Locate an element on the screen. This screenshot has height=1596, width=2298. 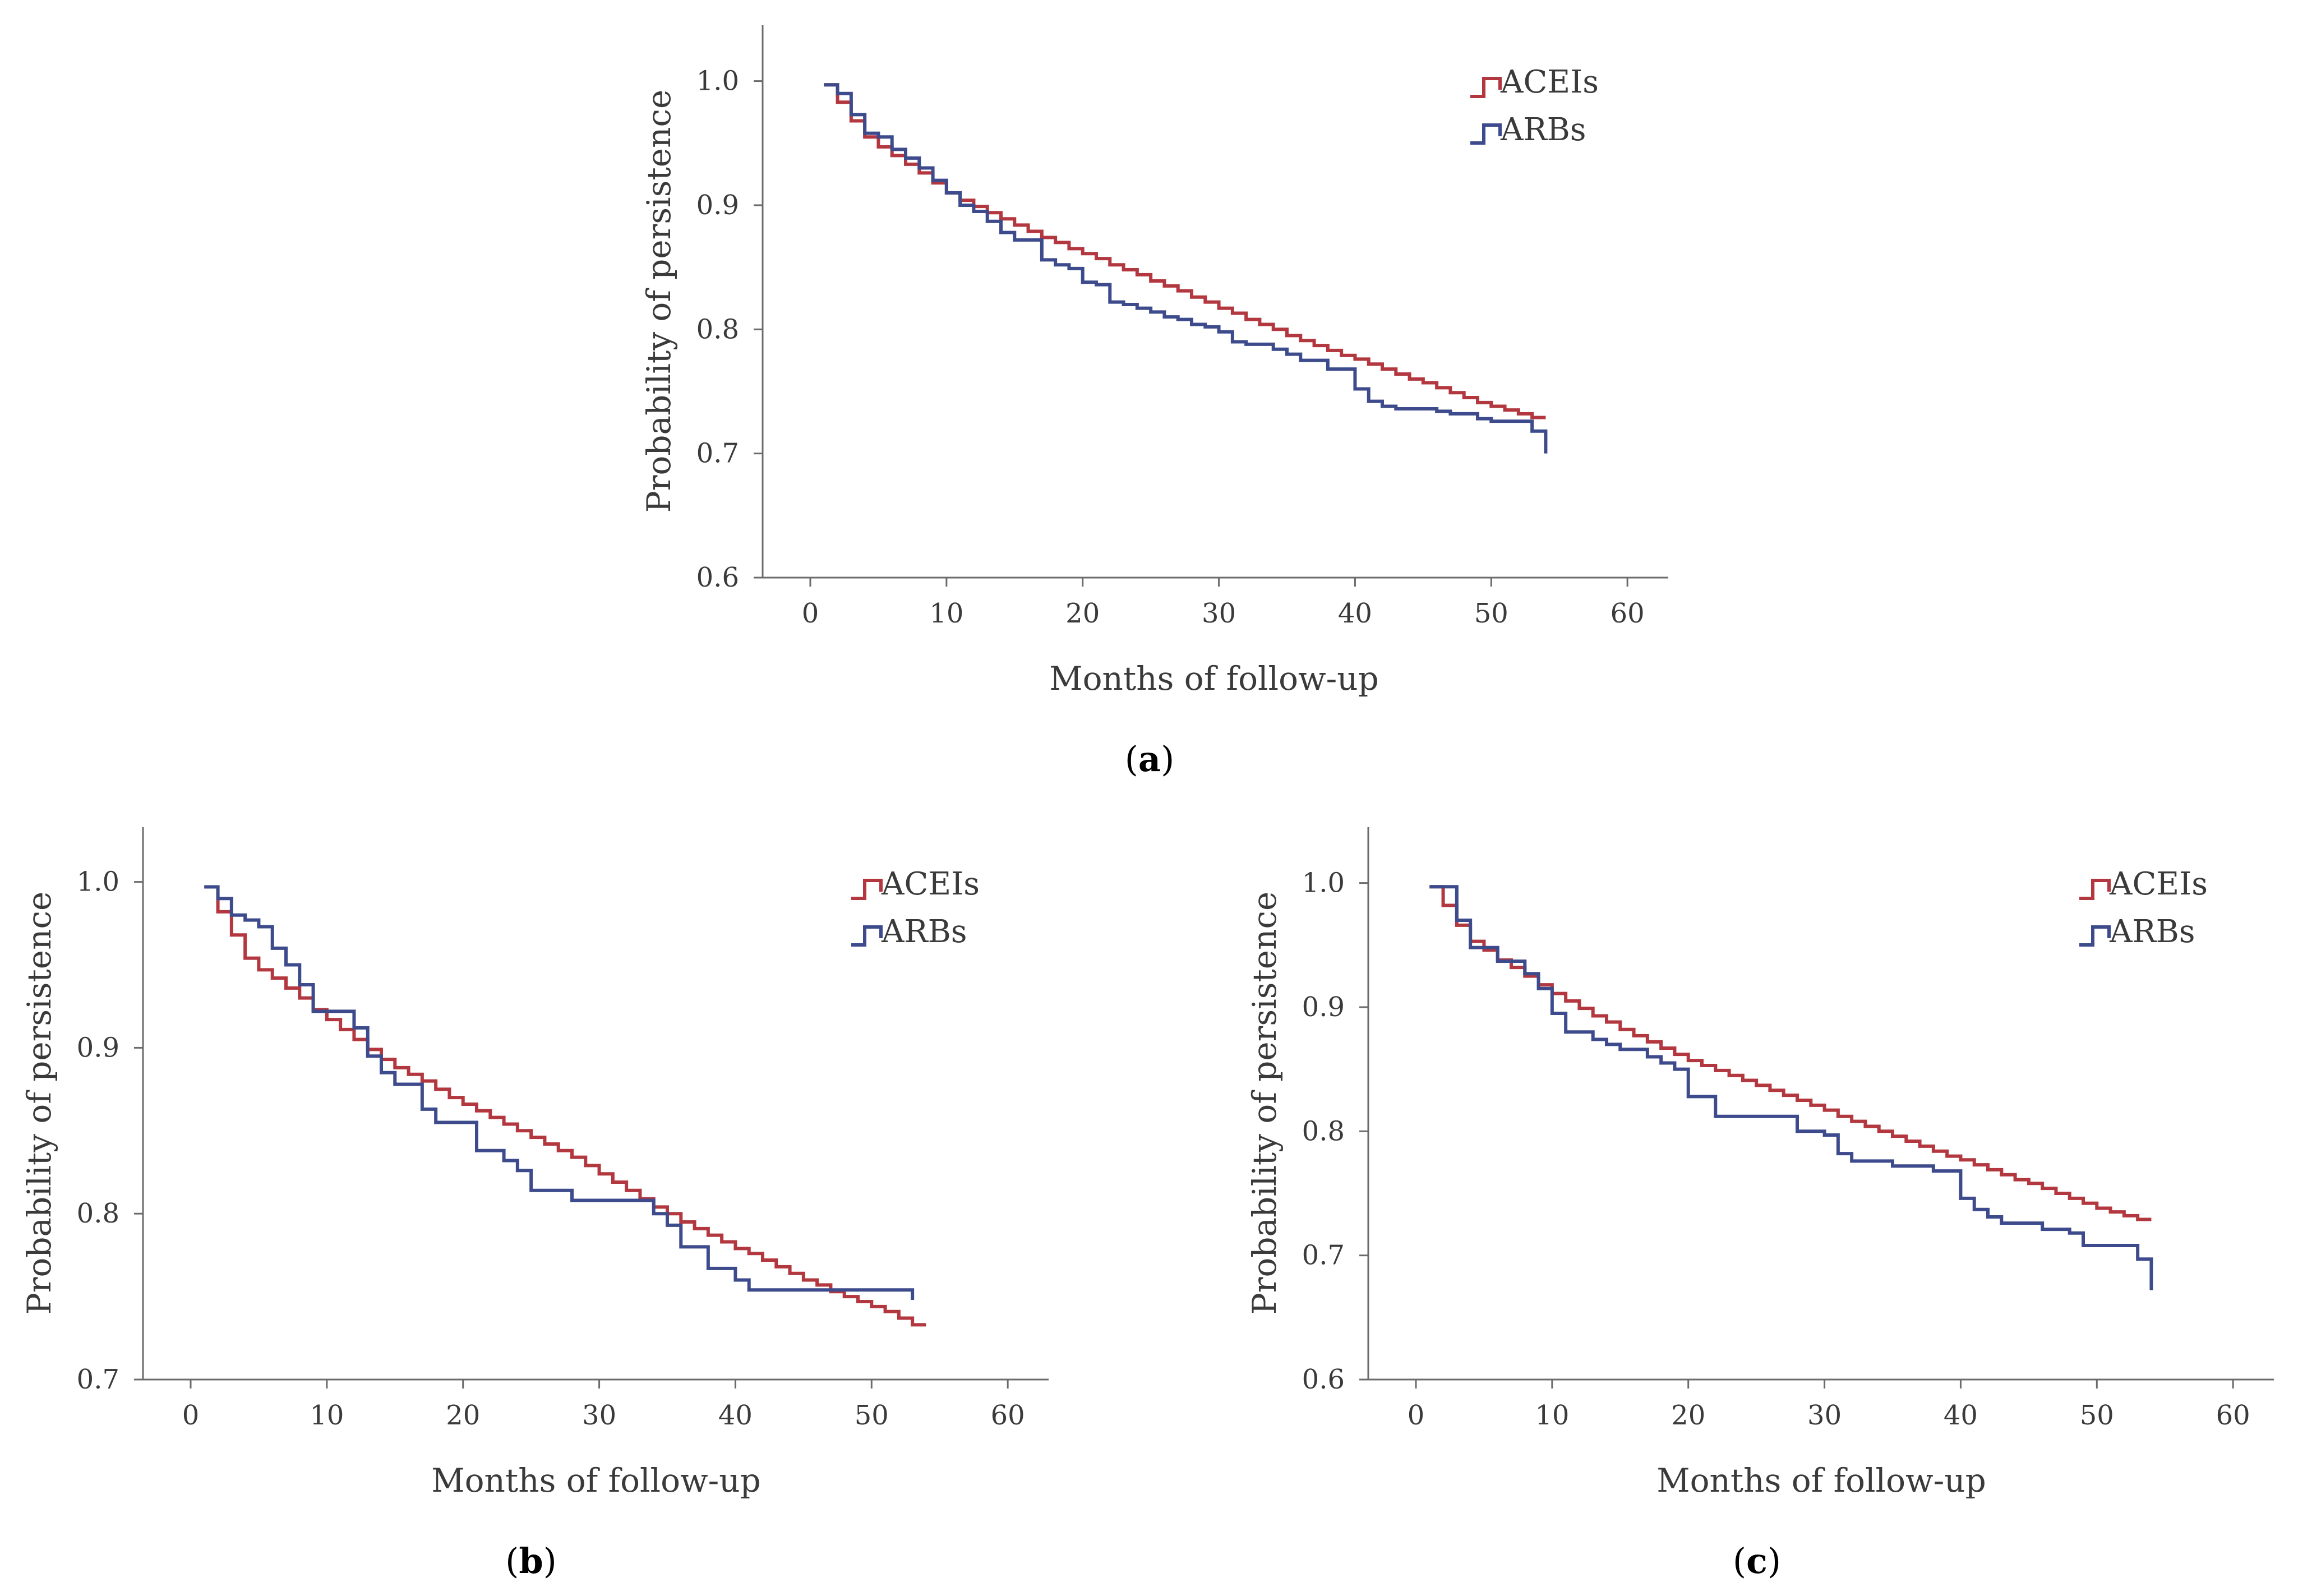
panel-label-c: (c) is located at coordinates (1757, 1560).